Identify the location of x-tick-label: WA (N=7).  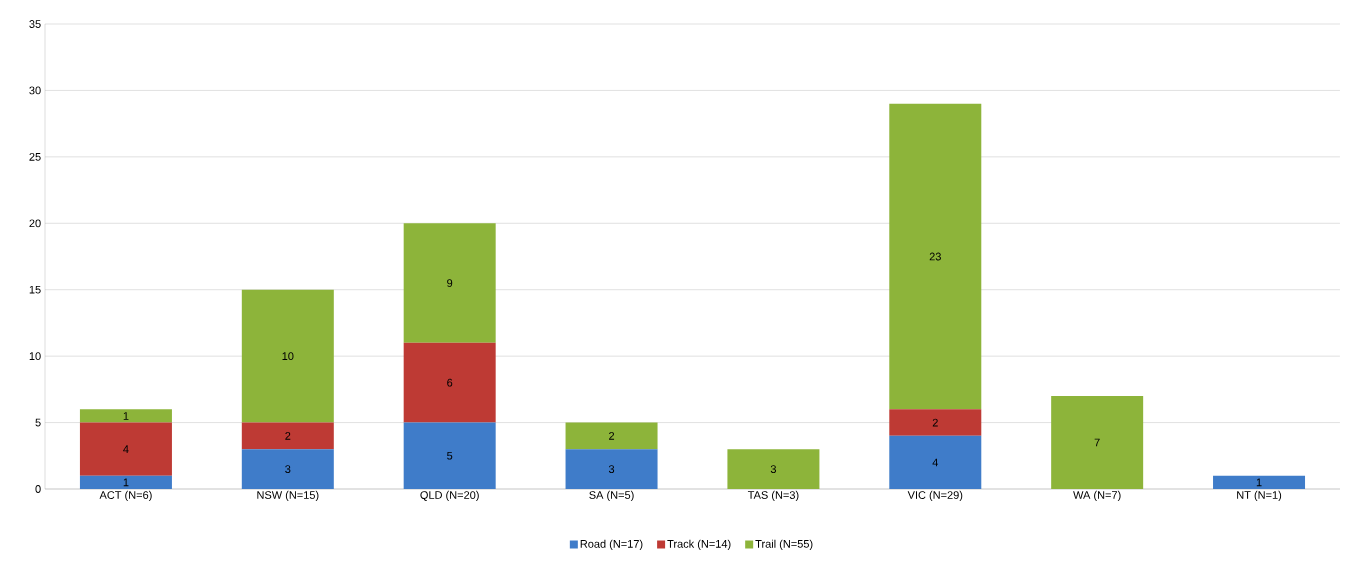
(1097, 496).